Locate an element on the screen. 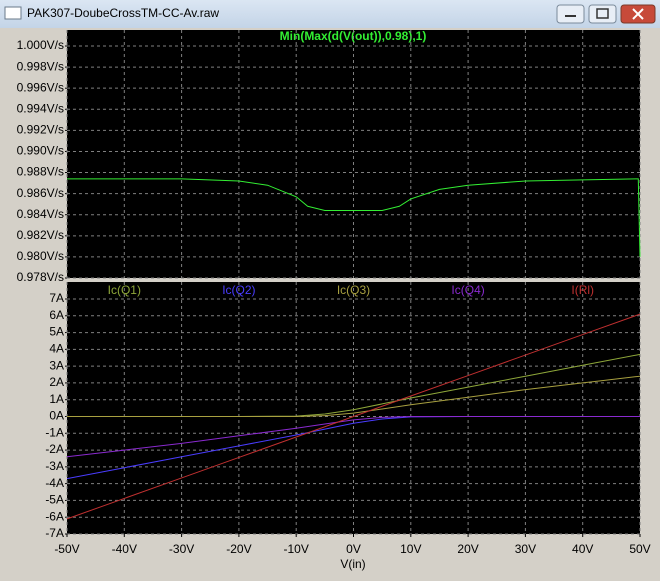 The width and height of the screenshot is (660, 581). y-tick-label: 5A is located at coordinates (56, 332).